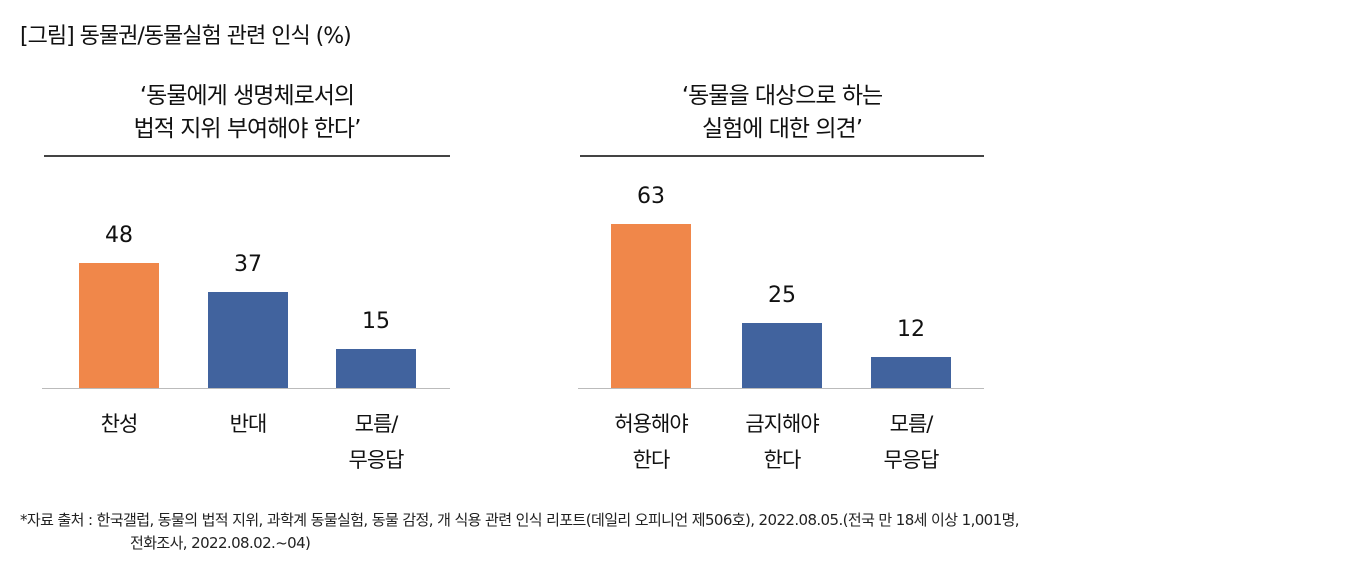  What do you see at coordinates (247, 112) in the screenshot?
I see `chart-title: ‘동물에게 생명체로서의 법적 지위 부여해야 한다’` at bounding box center [247, 112].